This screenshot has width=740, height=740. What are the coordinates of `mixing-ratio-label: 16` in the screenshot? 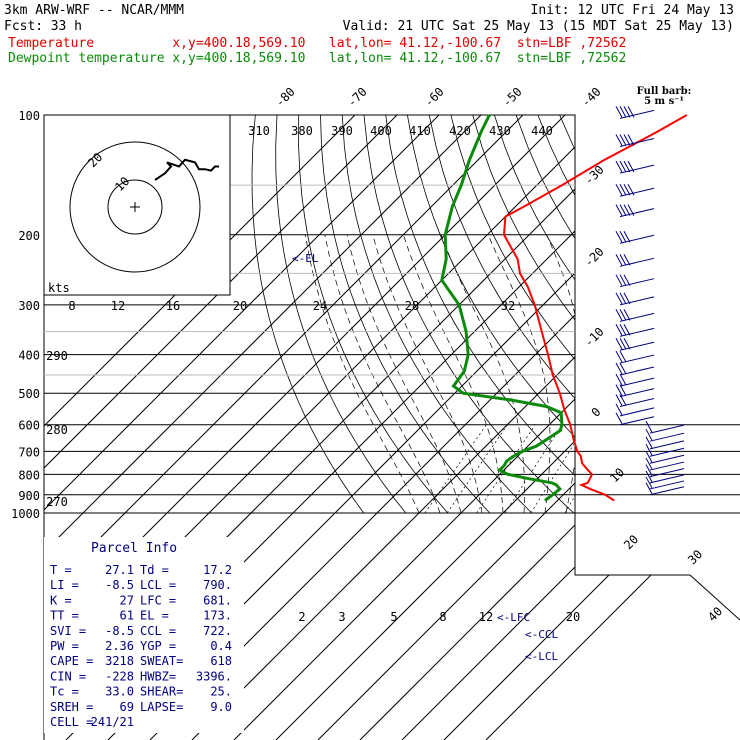 It's located at (173, 306).